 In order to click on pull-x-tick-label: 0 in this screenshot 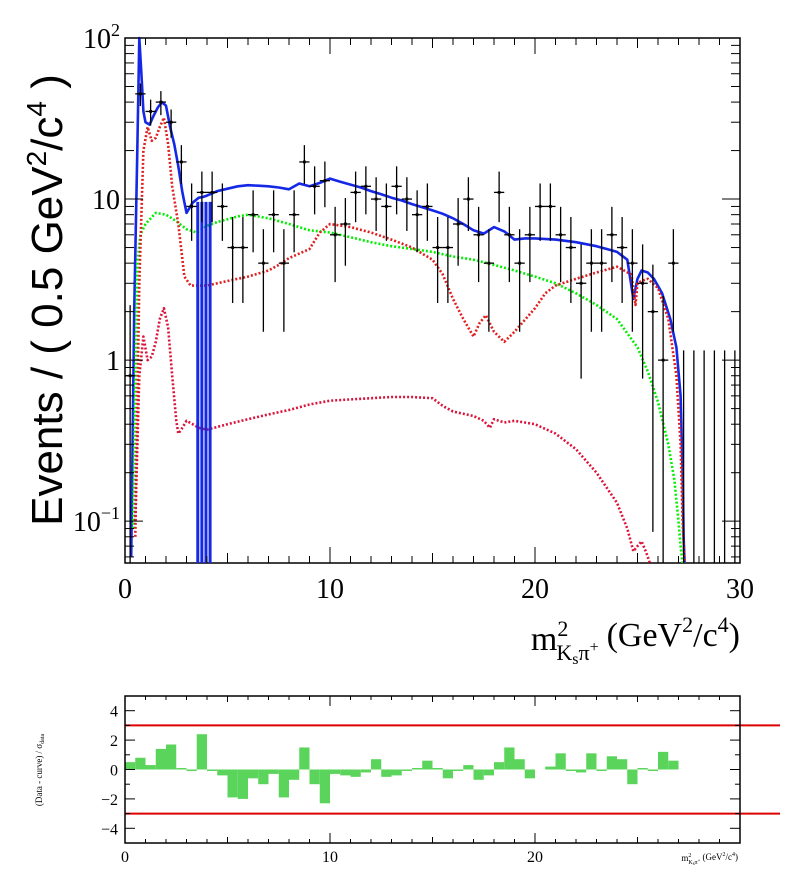, I will do `click(125, 857)`.